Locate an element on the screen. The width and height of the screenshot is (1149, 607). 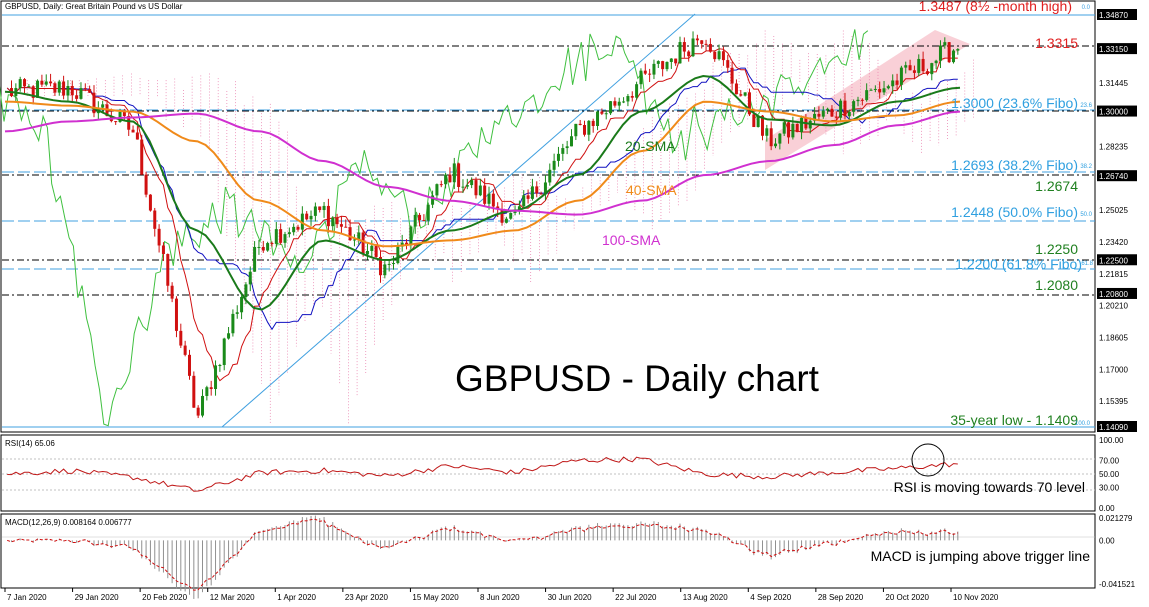
date-tick-label: 4 Sep 2020 is located at coordinates (770, 597).